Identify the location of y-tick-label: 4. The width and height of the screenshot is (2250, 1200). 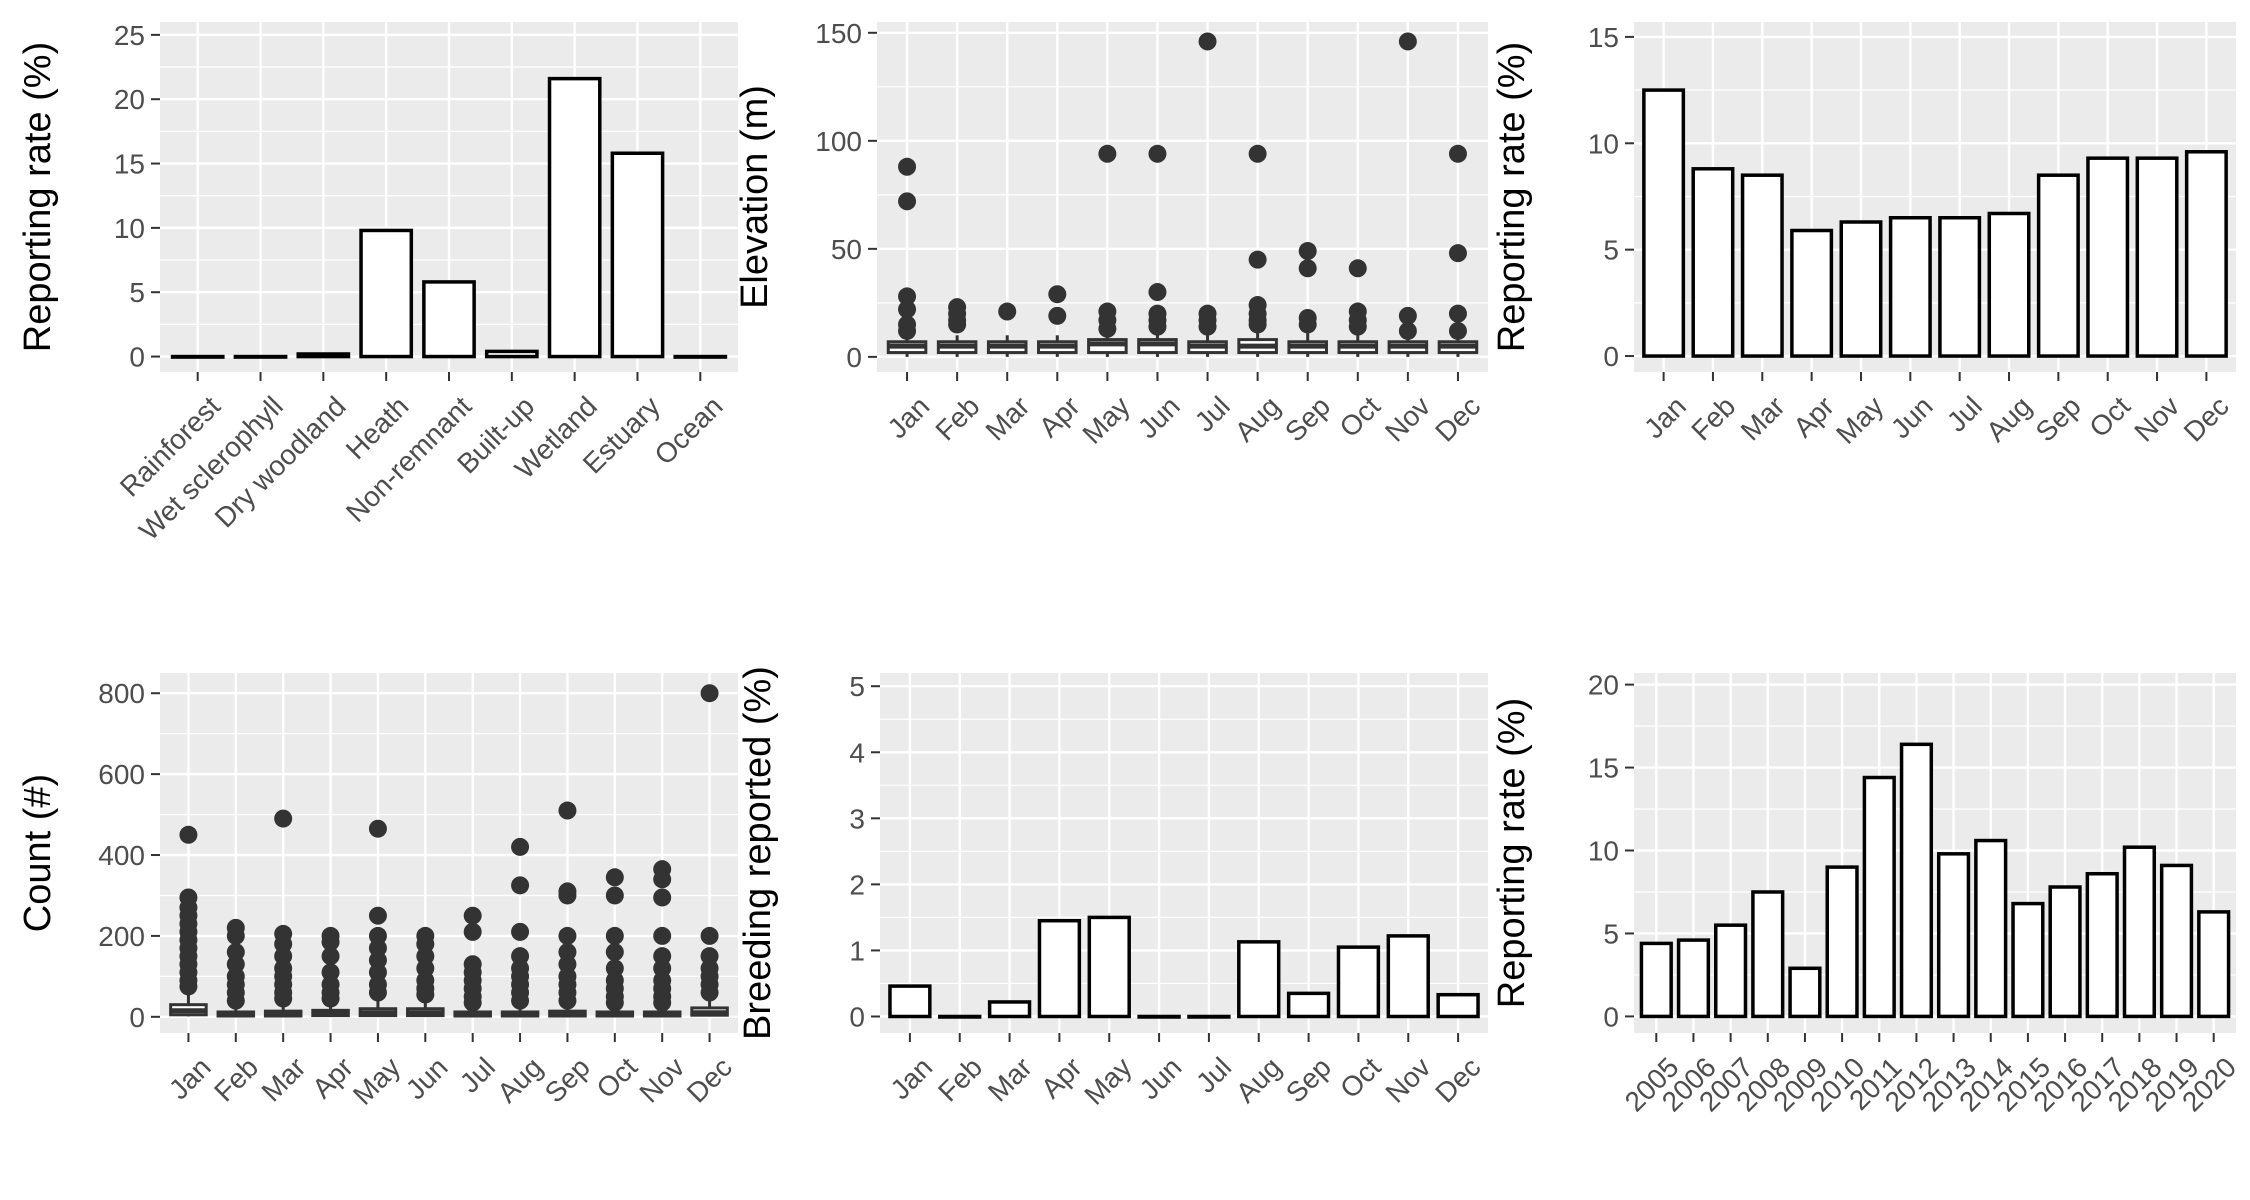
(857, 752).